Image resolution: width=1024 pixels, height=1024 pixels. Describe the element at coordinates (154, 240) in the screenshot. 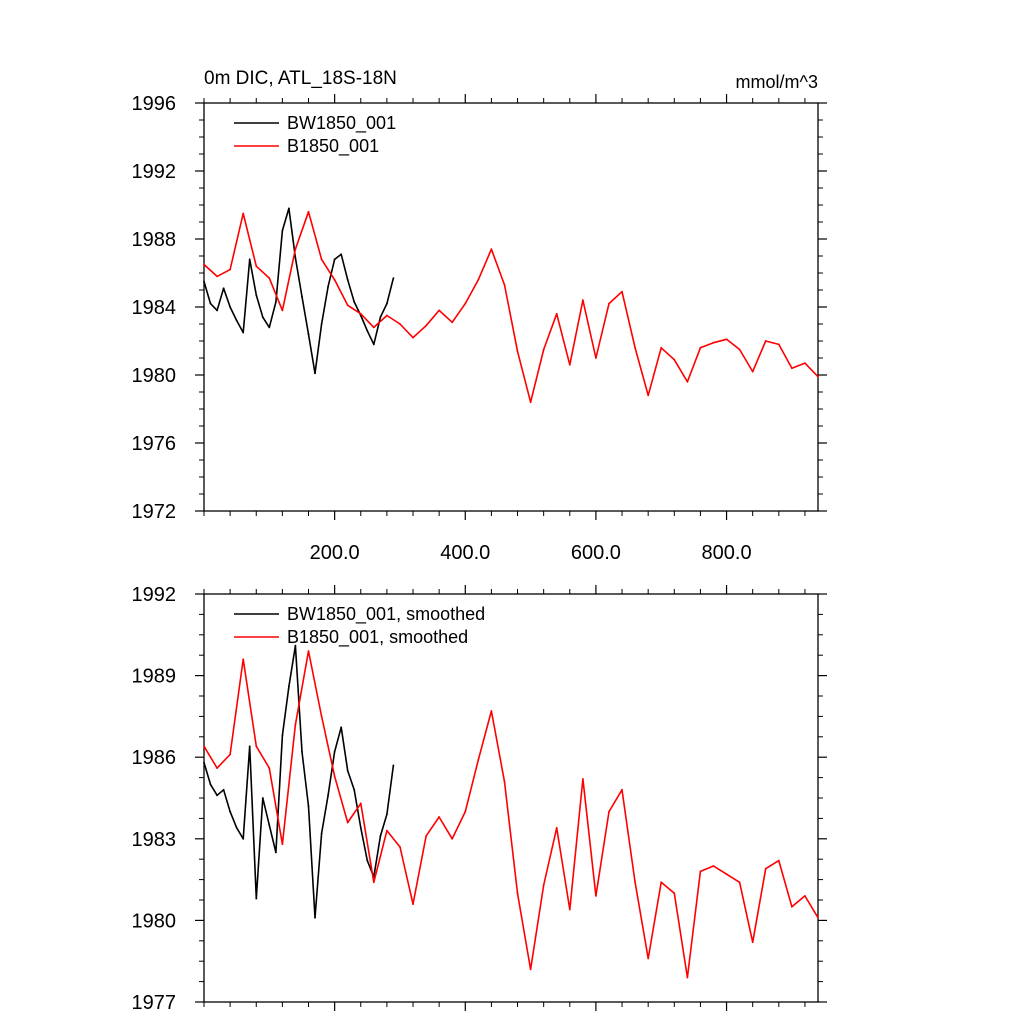

I see `y-tick-label: 1988` at that location.